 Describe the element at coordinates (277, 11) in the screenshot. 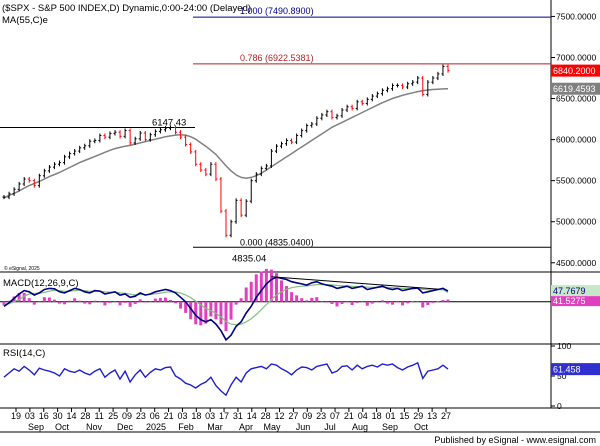

I see `fib-label-1000: 1.000 (7490.8900)` at that location.